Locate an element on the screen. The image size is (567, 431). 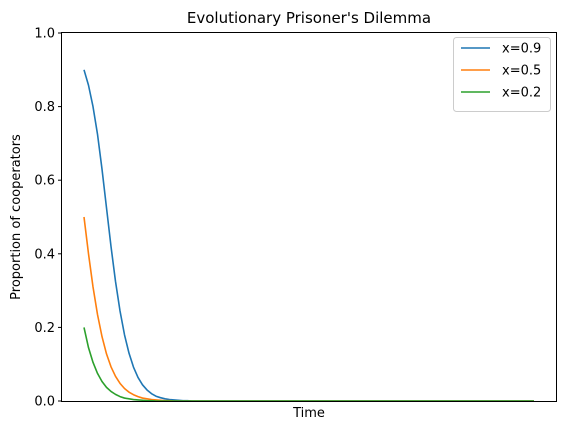
y-axis-label: Proportion of cooperators is located at coordinates (16, 217).